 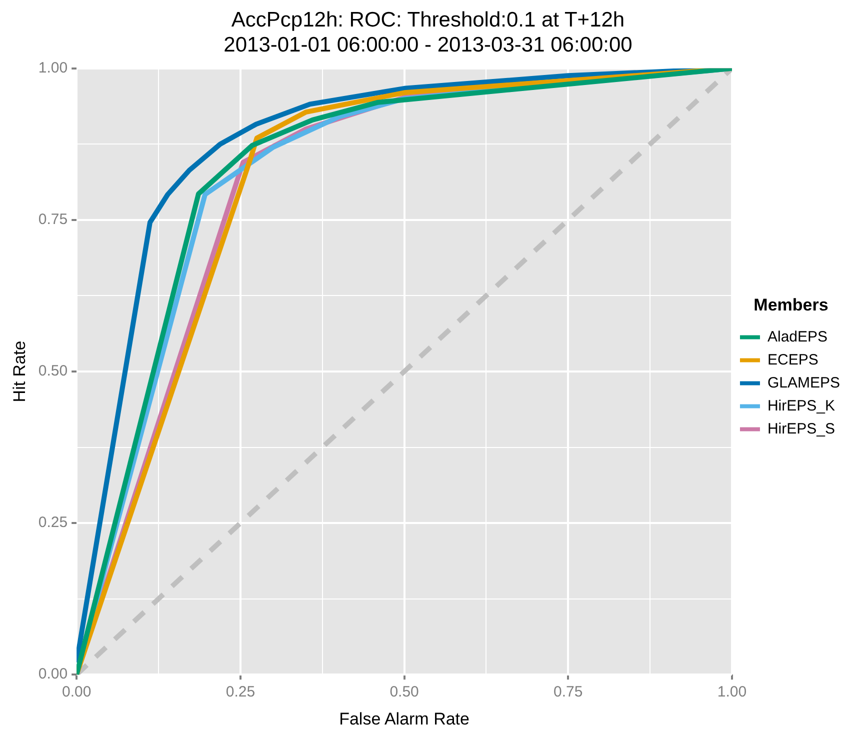 I want to click on legend-label: GLAMEPS, so click(x=803, y=383).